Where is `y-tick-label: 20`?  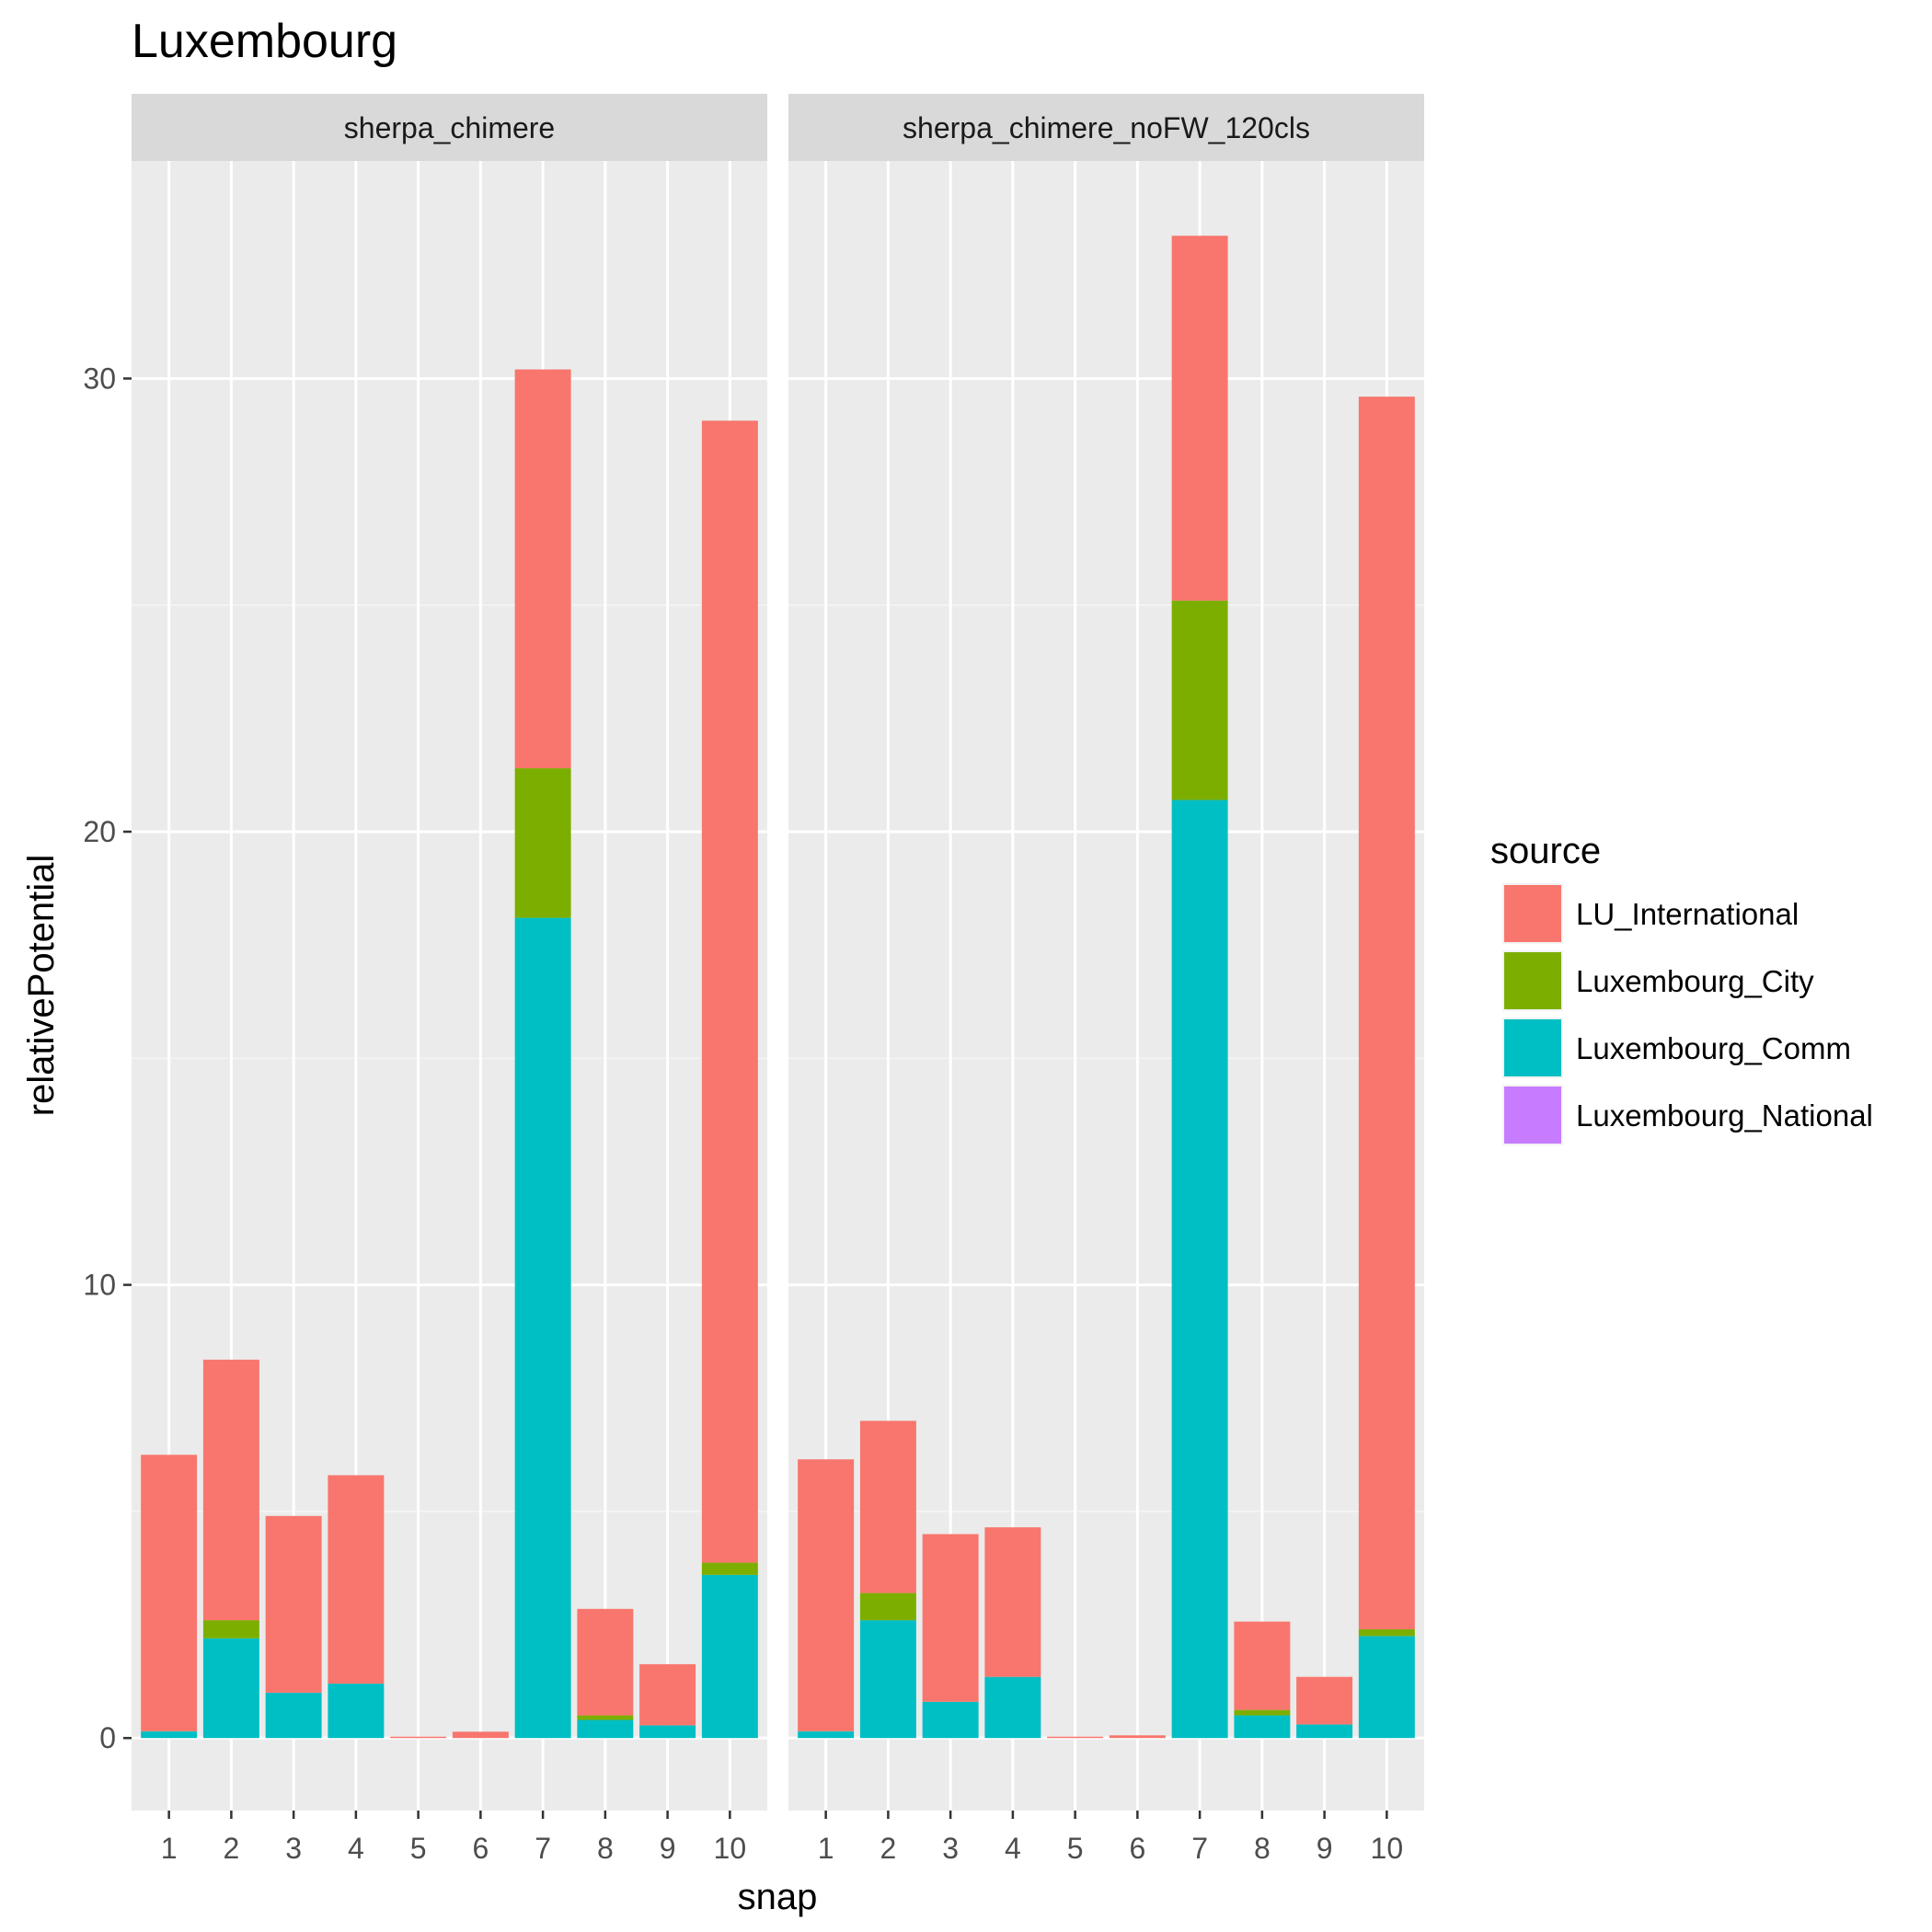 y-tick-label: 20 is located at coordinates (99, 831).